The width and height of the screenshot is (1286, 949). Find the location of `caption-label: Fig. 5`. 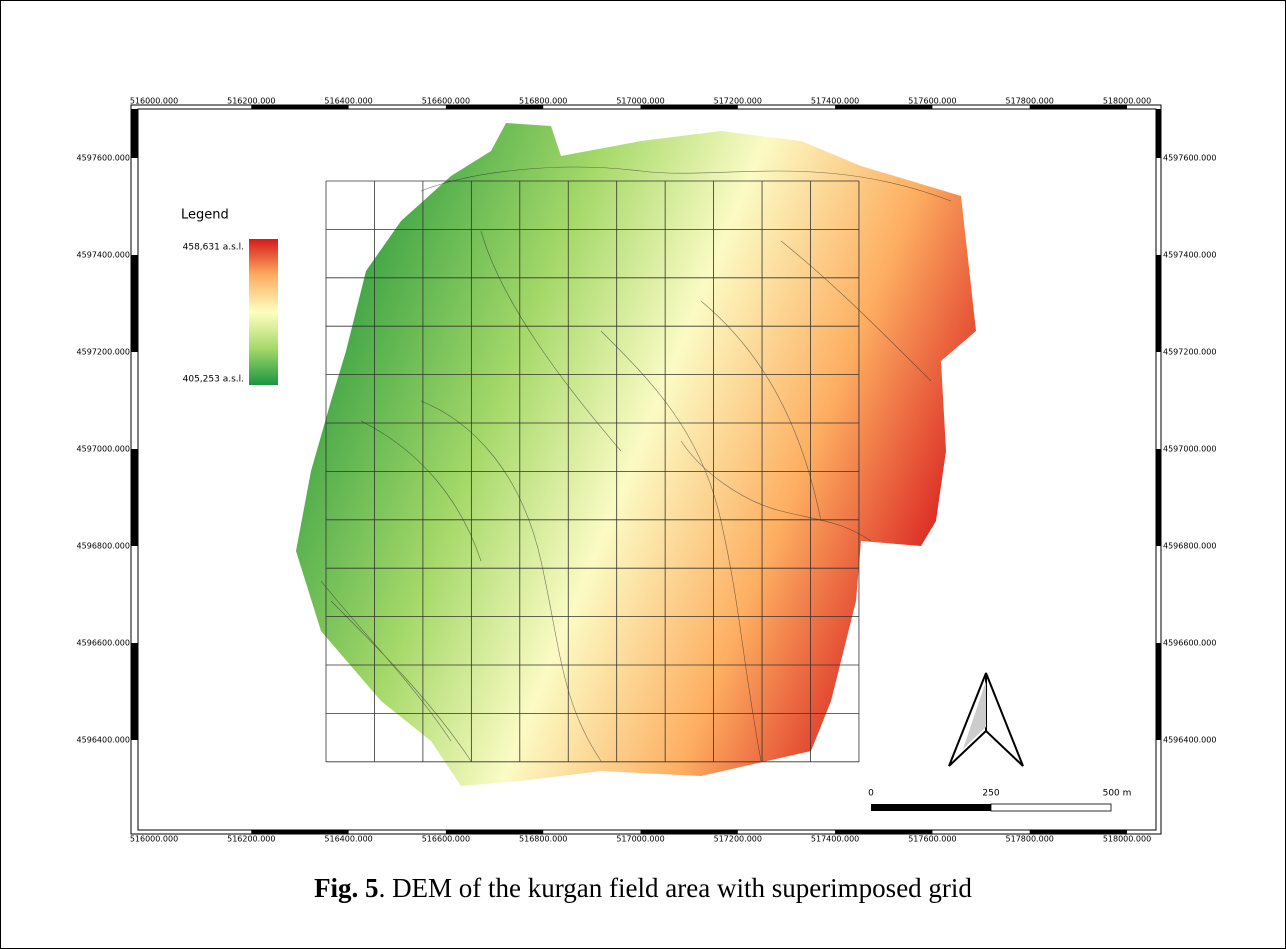

caption-label: Fig. 5 is located at coordinates (346, 888).